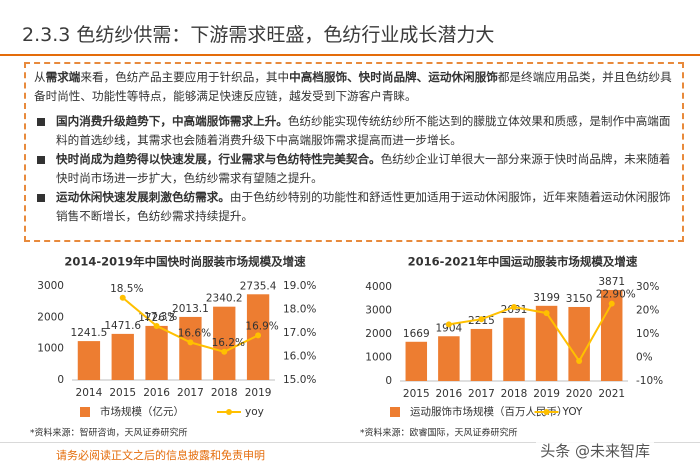  What do you see at coordinates (299, 380) in the screenshot?
I see `y2-tick-label: 15.0%` at bounding box center [299, 380].